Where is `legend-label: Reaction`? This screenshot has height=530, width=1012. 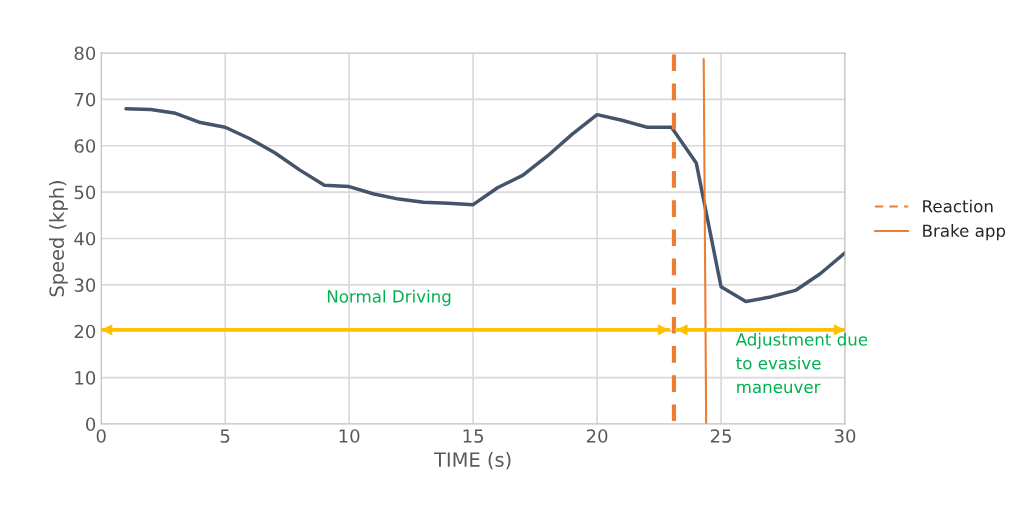 legend-label: Reaction is located at coordinates (958, 206).